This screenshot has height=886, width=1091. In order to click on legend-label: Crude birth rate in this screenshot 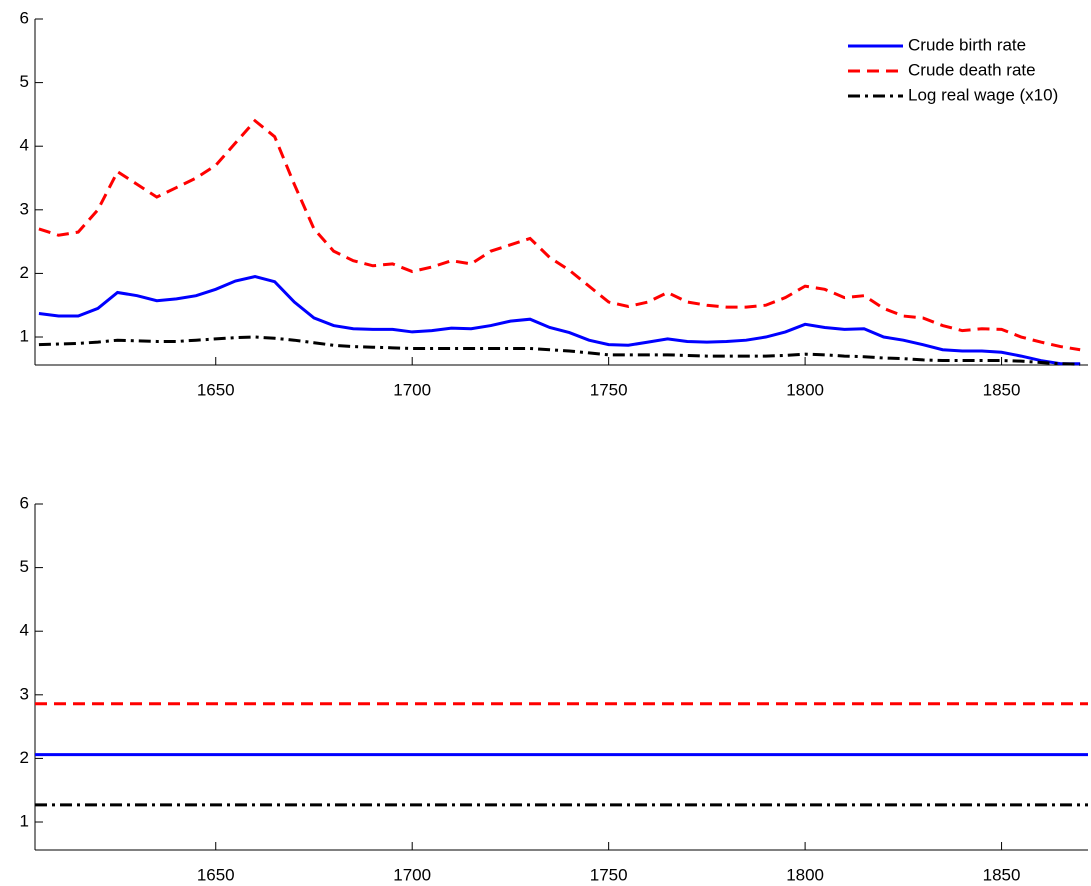, I will do `click(967, 44)`.